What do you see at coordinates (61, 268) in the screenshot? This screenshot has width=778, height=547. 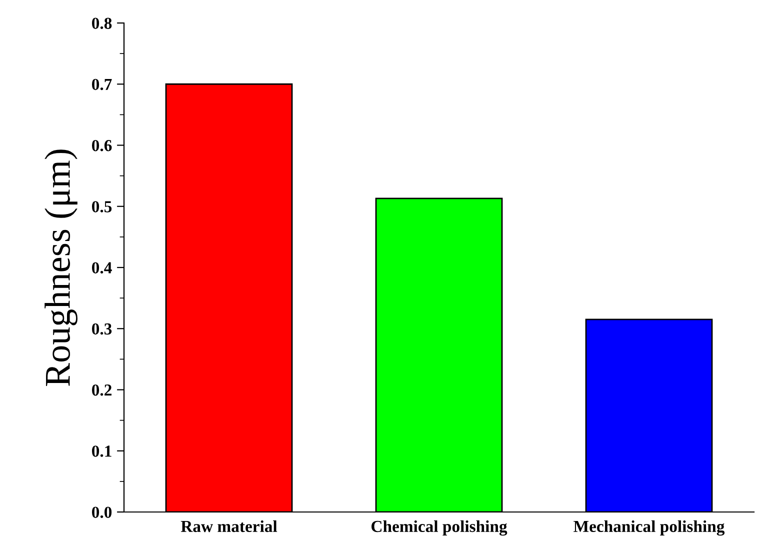 I see `y-axis-title: Roughness (μm)` at bounding box center [61, 268].